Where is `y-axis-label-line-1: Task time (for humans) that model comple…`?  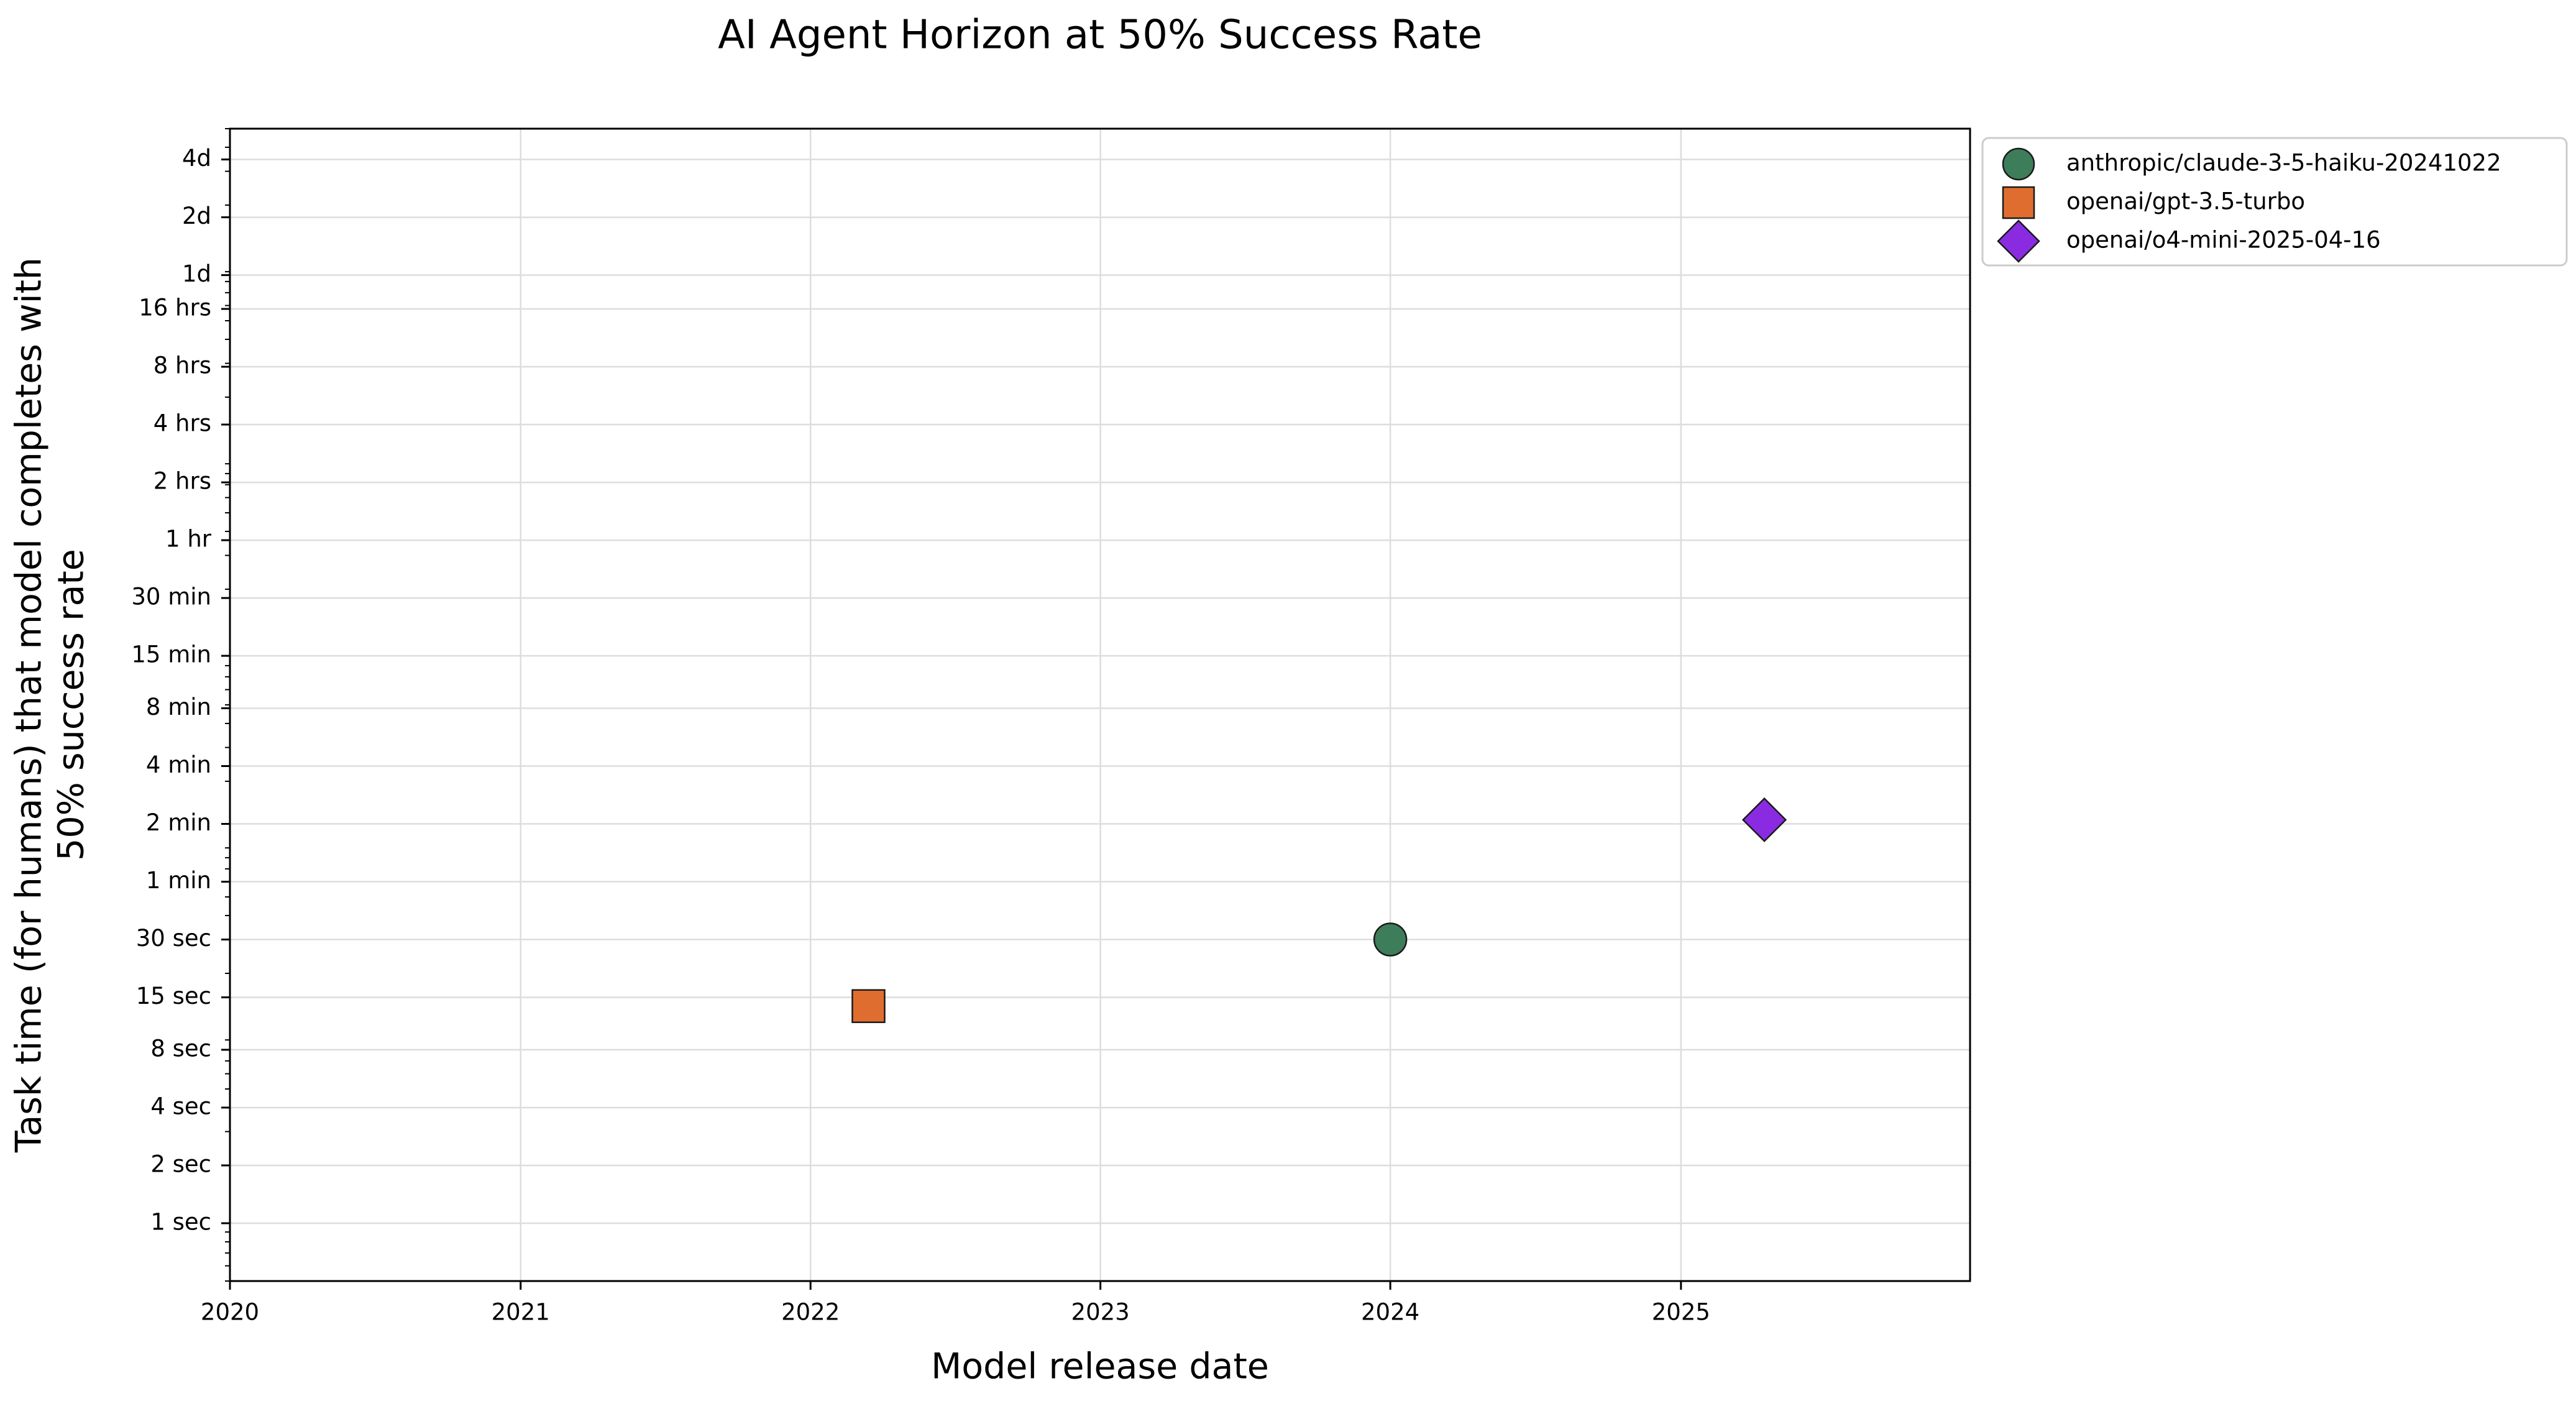
y-axis-label-line-1: Task time (for humans) that model comple… is located at coordinates (29, 705).